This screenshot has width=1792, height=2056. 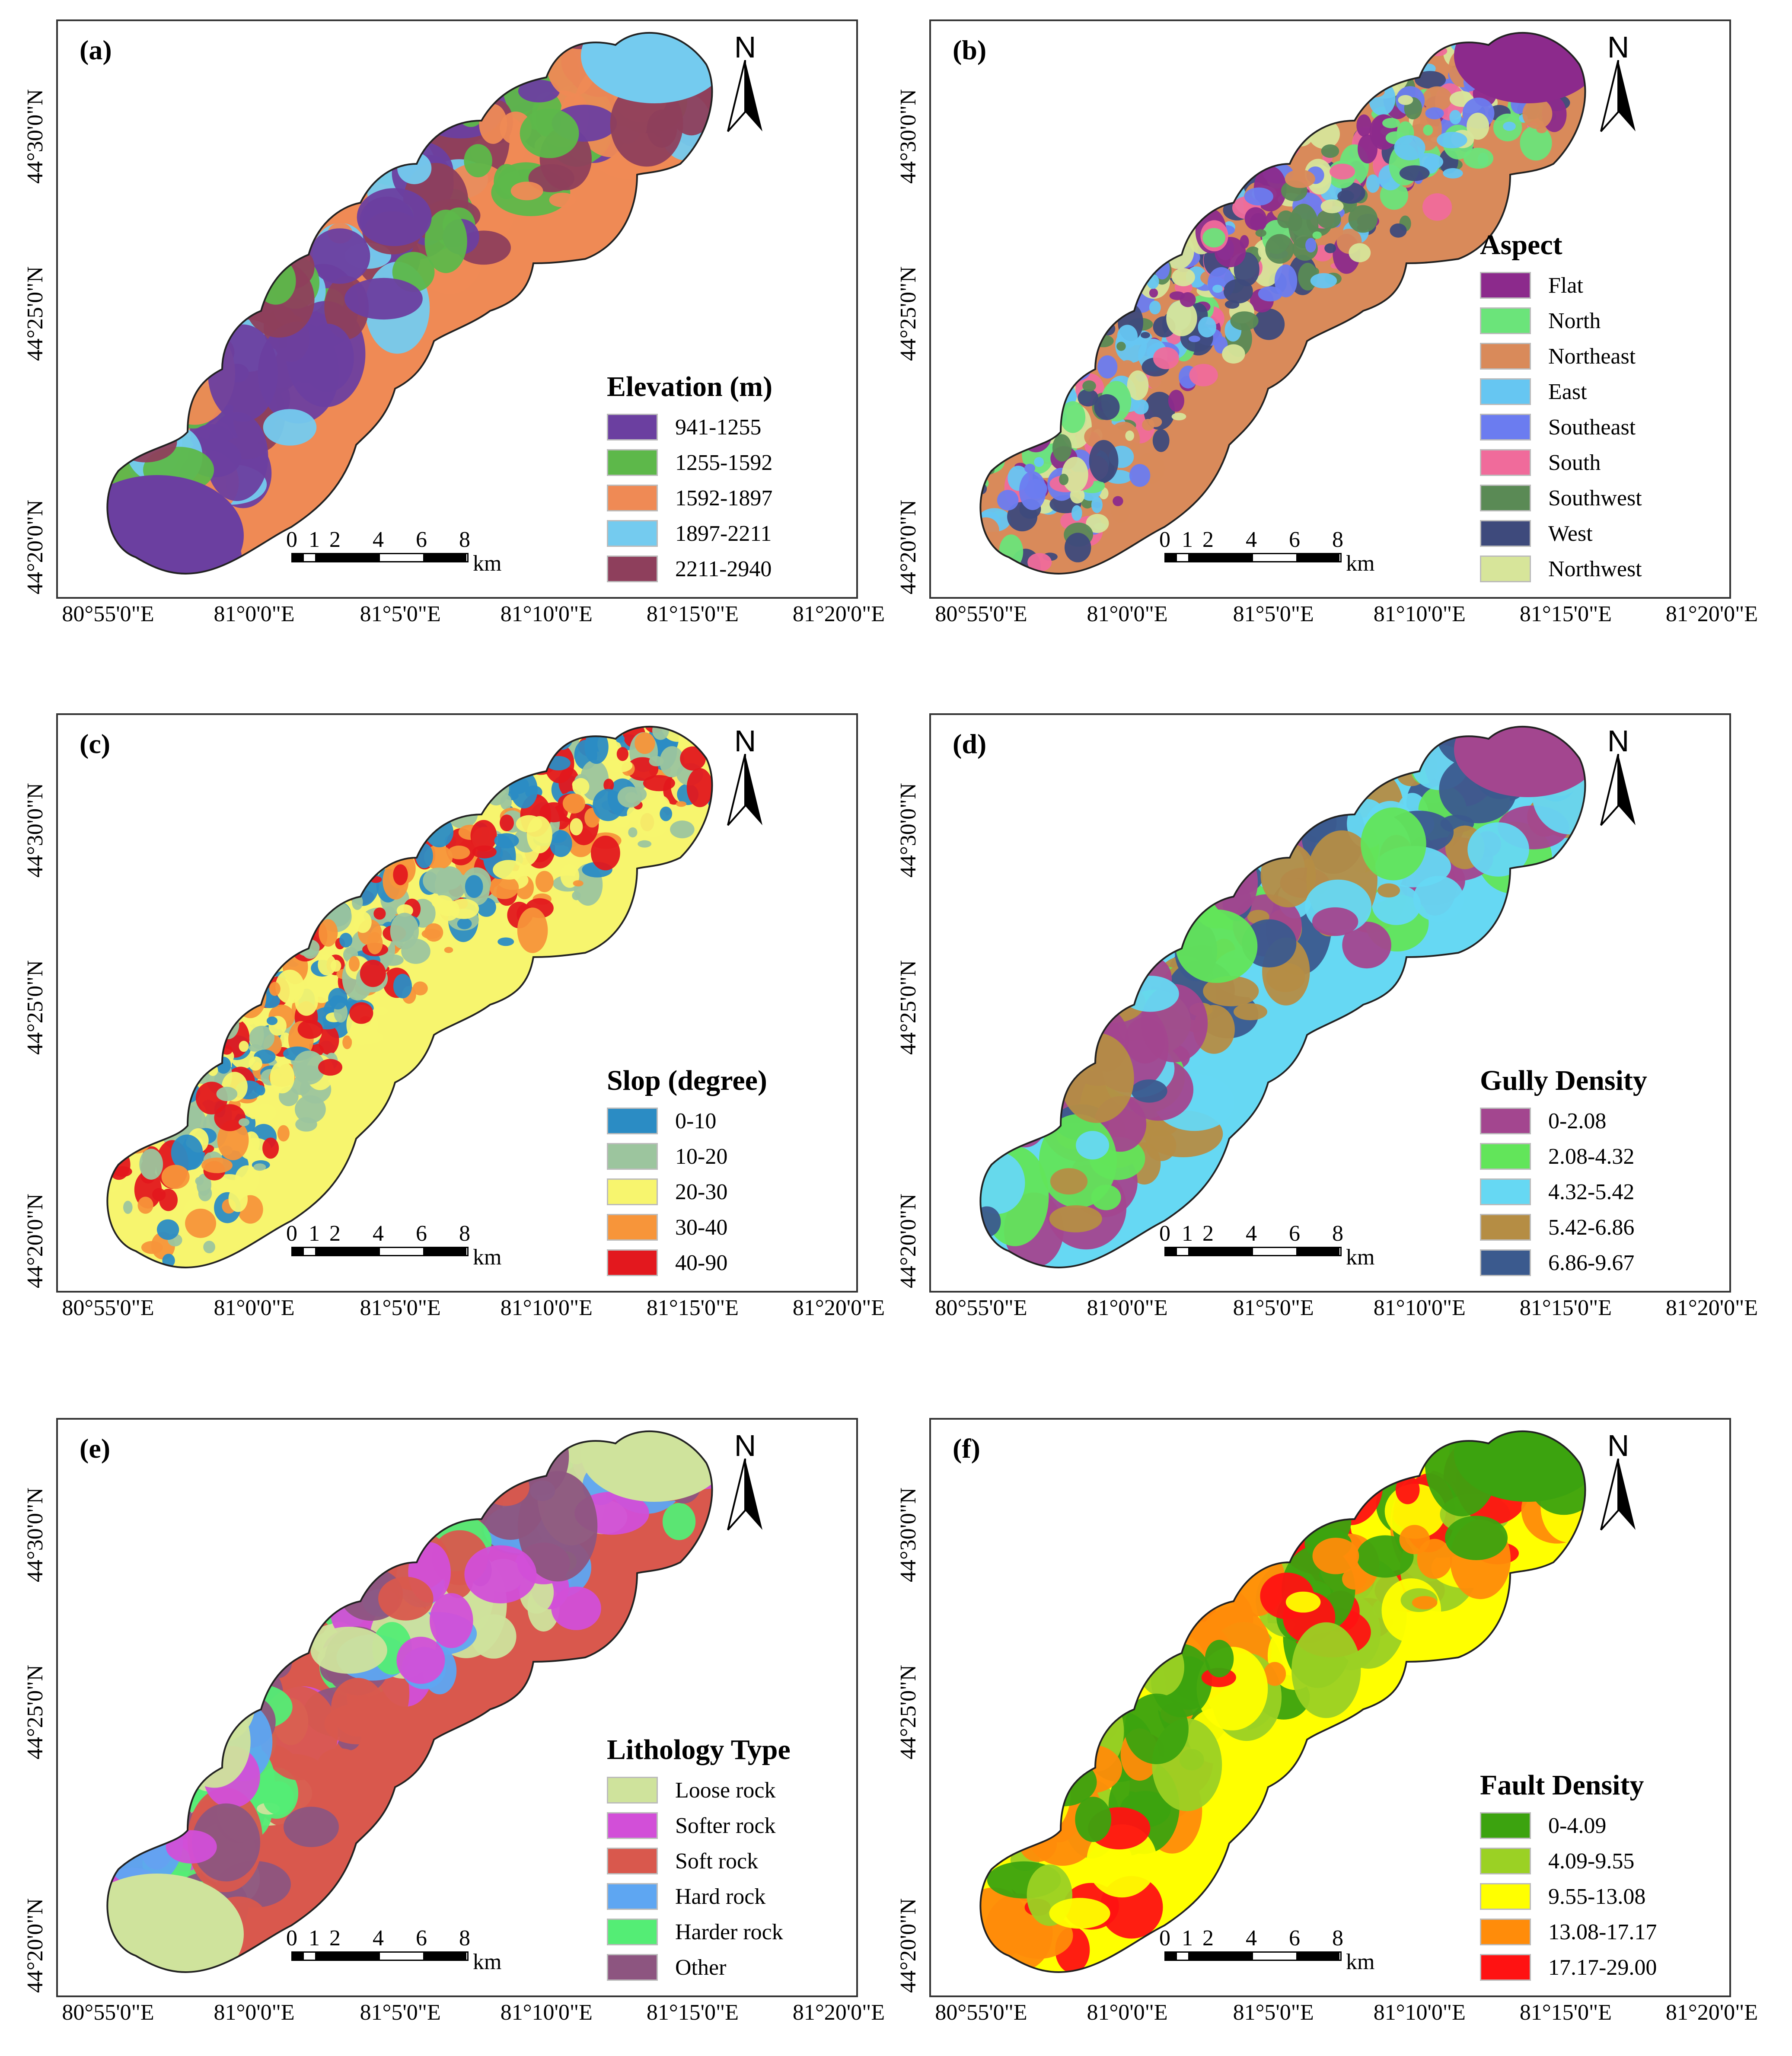 What do you see at coordinates (725, 1791) in the screenshot?
I see `legend-label: Loose rock` at bounding box center [725, 1791].